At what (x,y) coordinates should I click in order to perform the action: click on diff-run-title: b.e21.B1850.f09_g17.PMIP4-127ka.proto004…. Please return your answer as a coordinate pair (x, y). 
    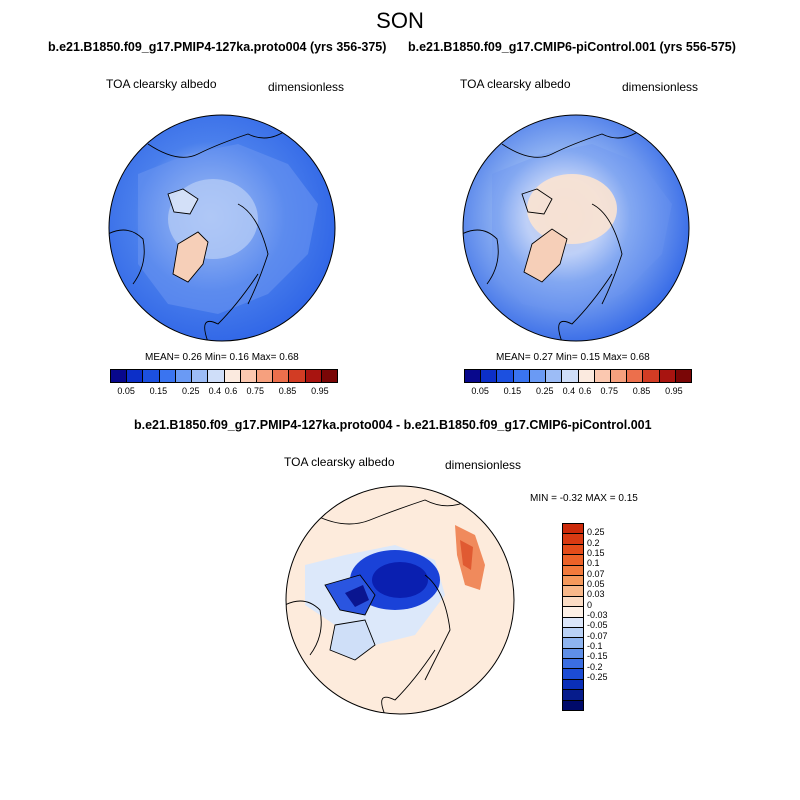
    Looking at the image, I should click on (393, 425).